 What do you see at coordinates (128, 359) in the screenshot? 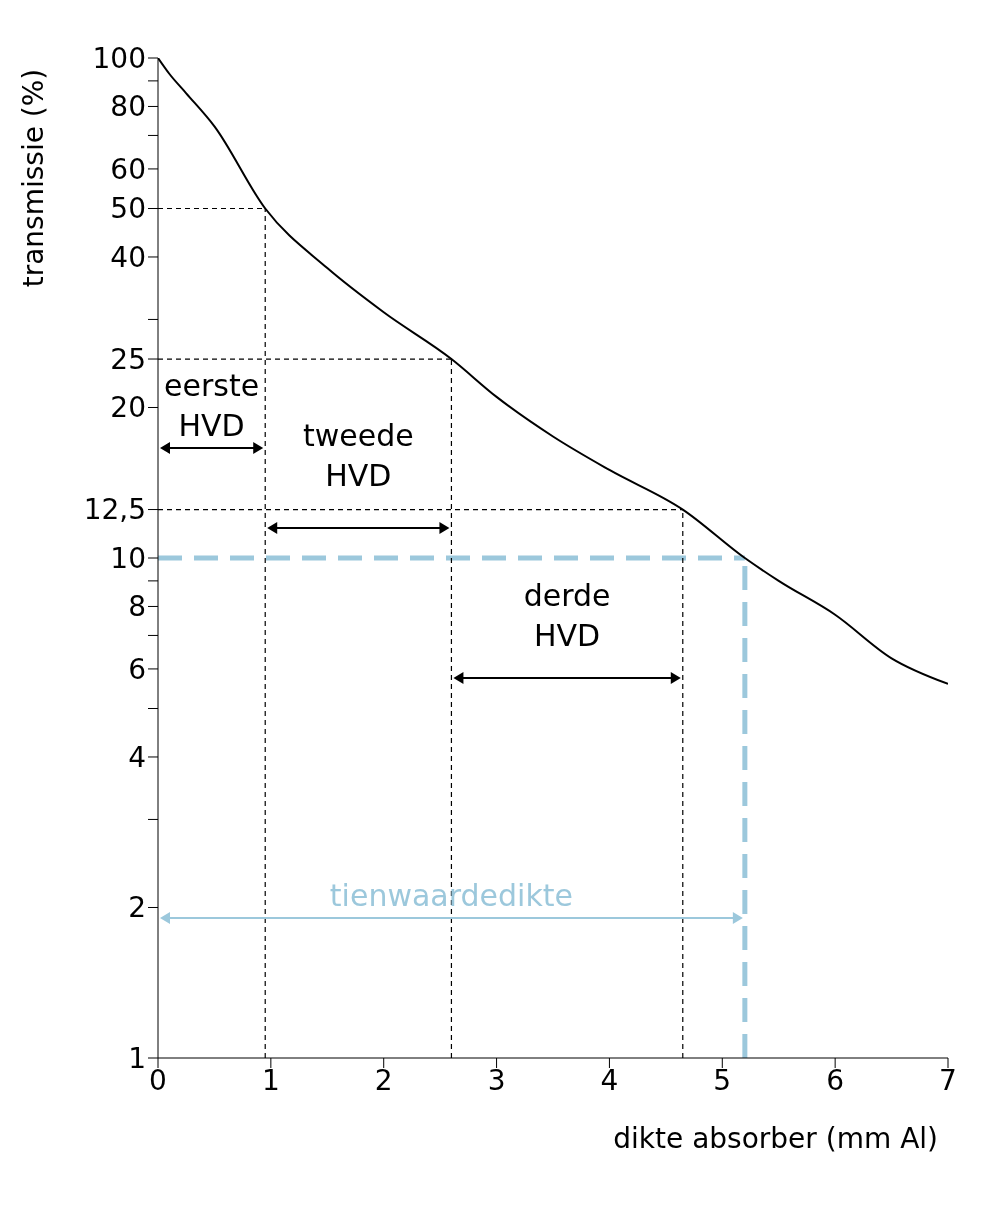
I see `y-tick-label: 25` at bounding box center [128, 359].